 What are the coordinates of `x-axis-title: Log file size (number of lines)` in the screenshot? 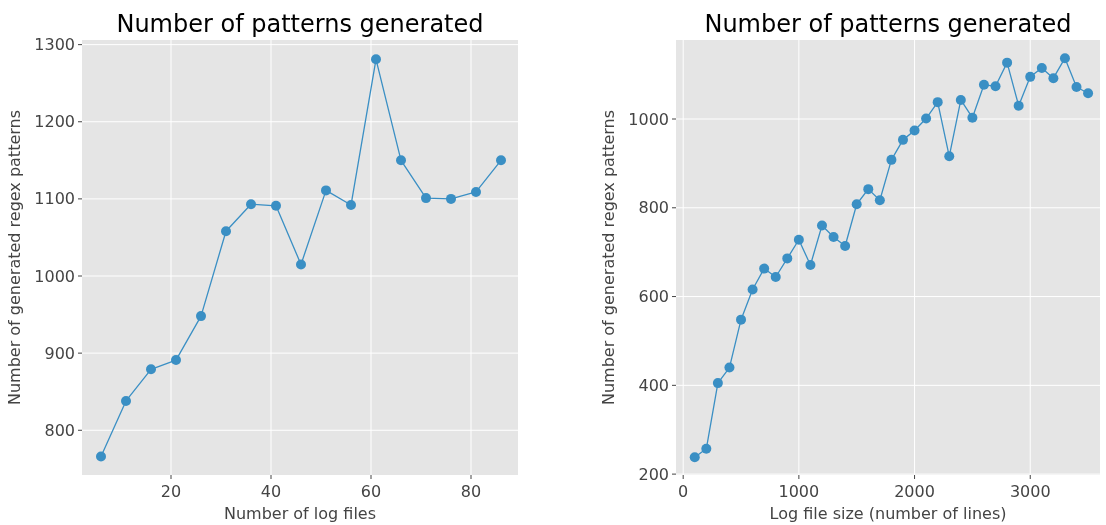 It's located at (888, 513).